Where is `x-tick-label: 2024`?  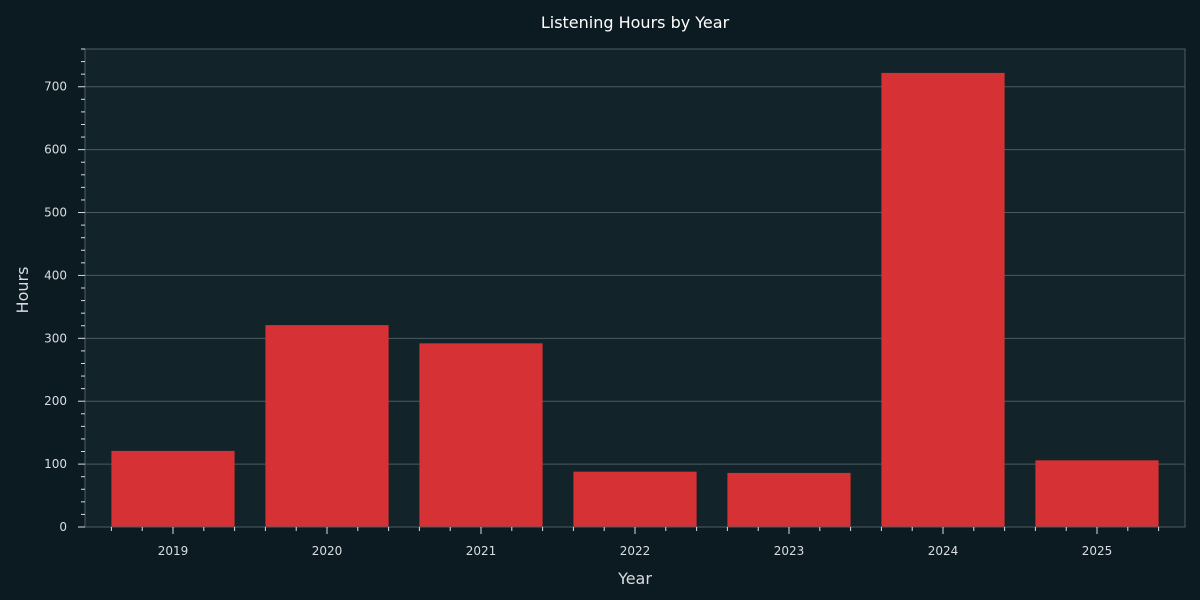 x-tick-label: 2024 is located at coordinates (943, 551).